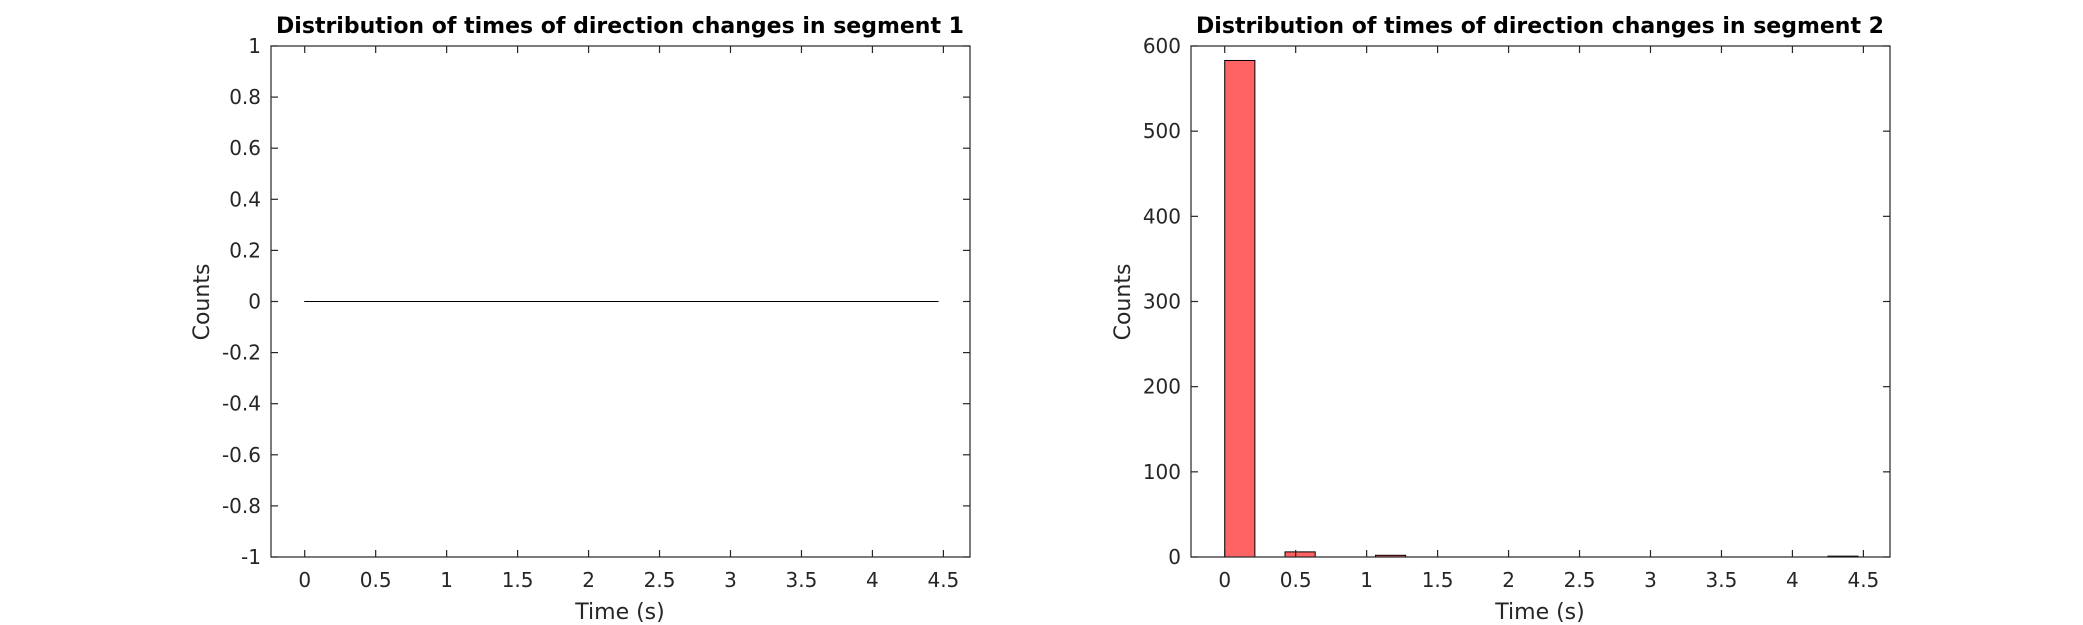 This screenshot has width=2083, height=625. Describe the element at coordinates (251, 557) in the screenshot. I see `y-tick-label: -1` at that location.